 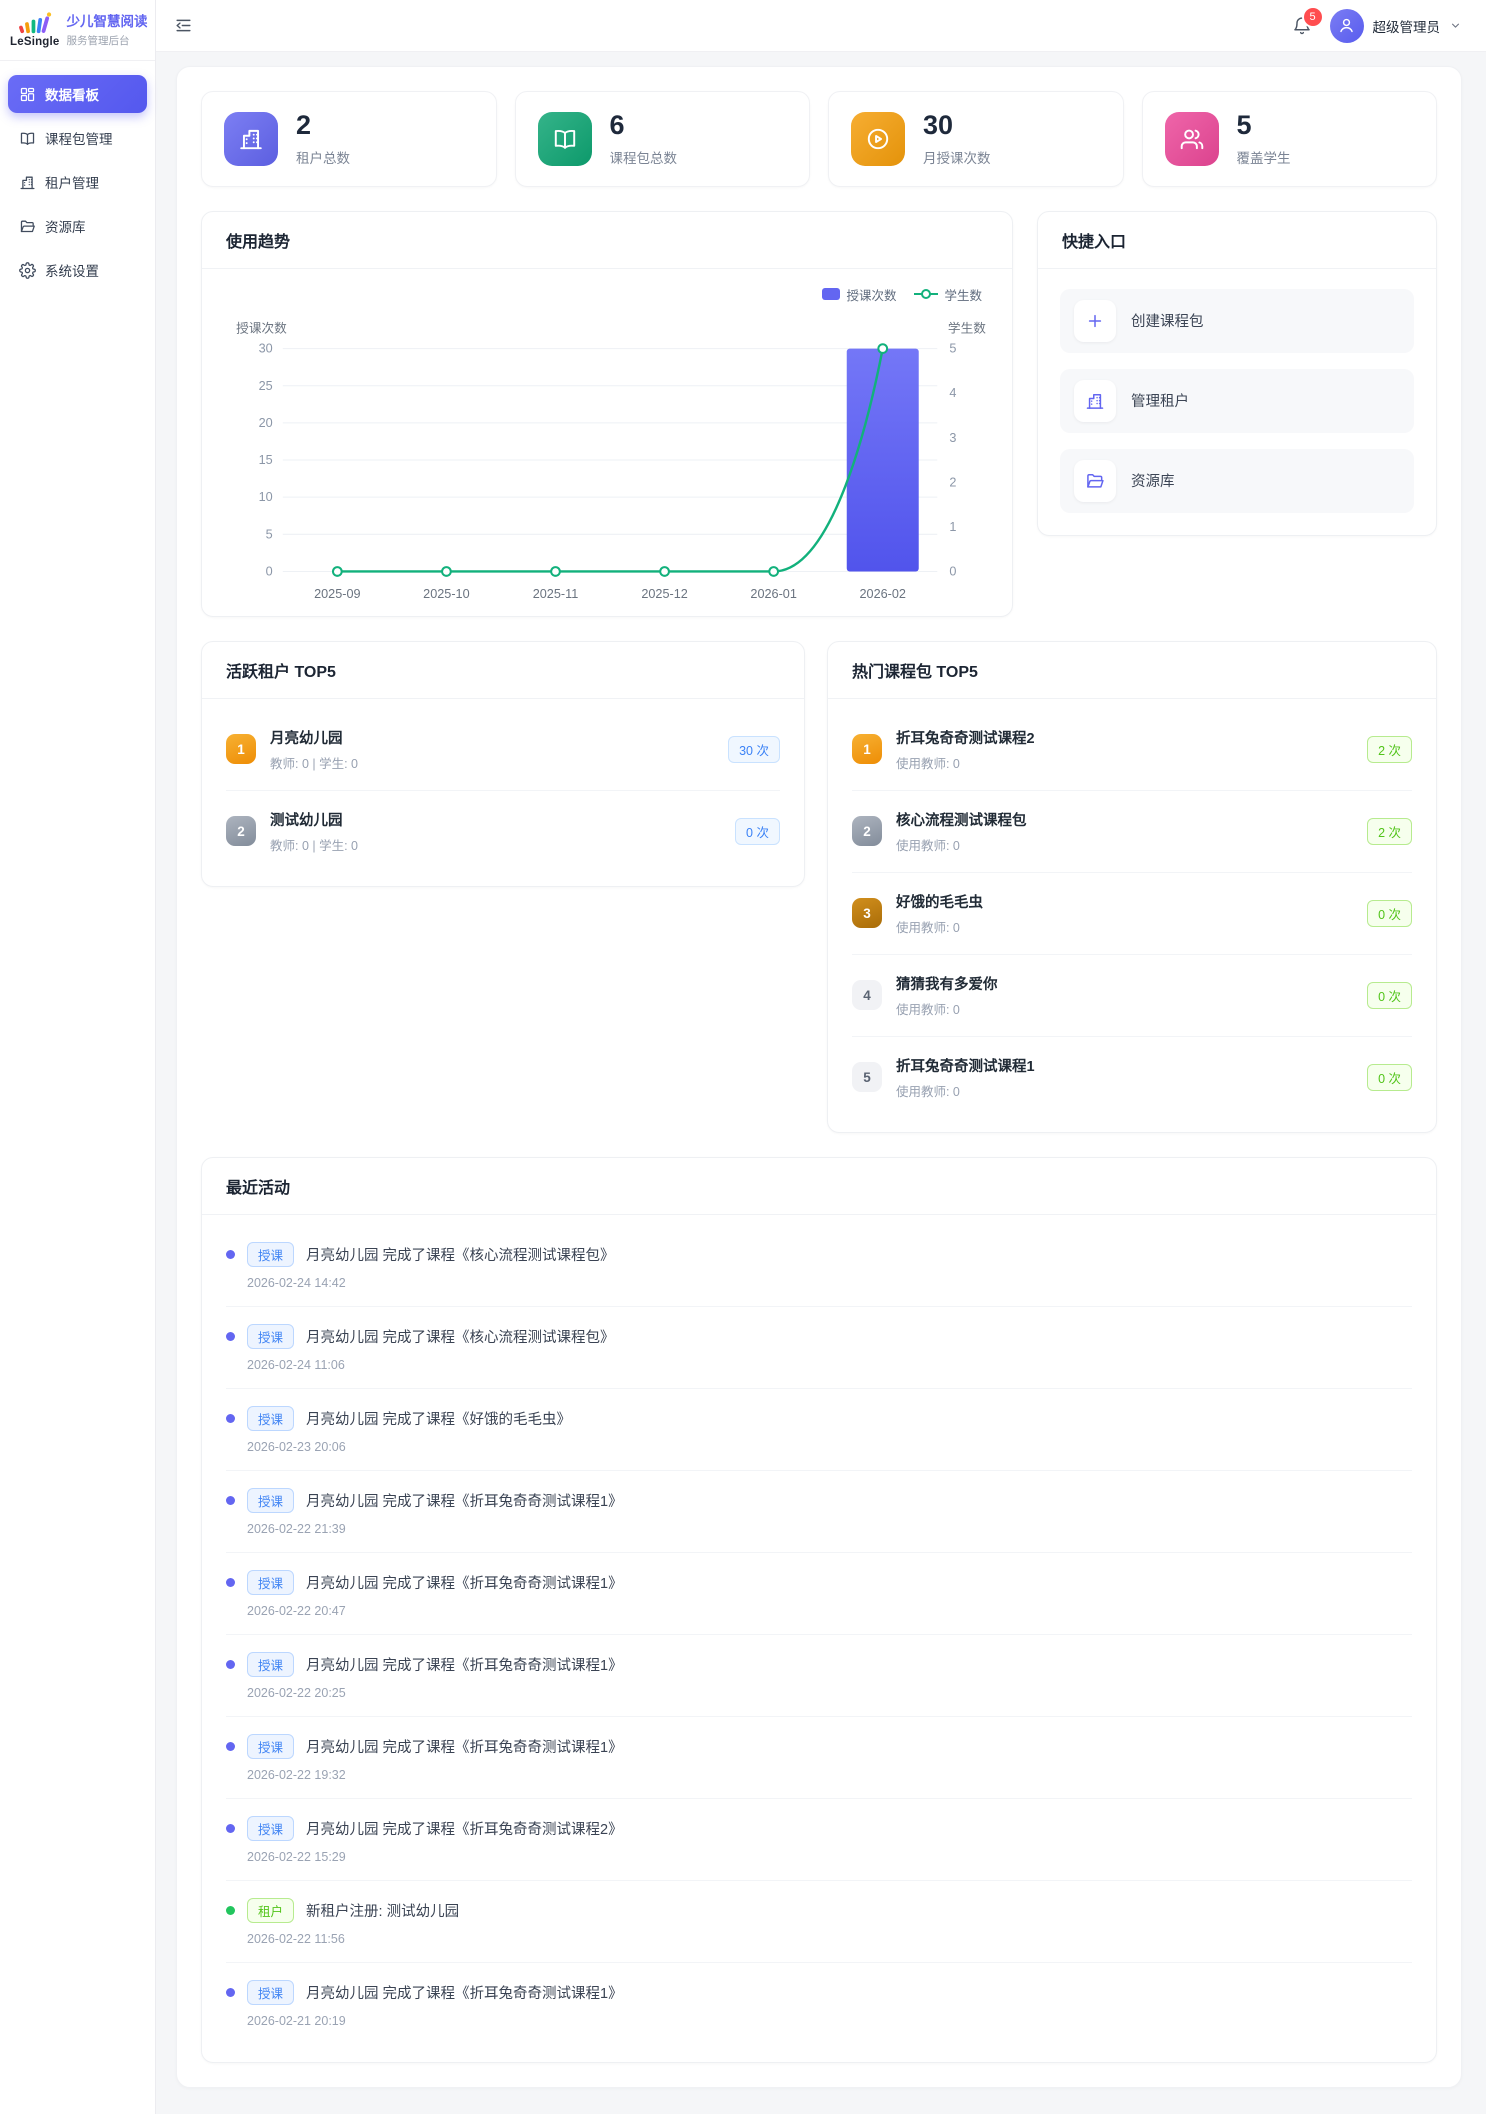 I want to click on y-axis-tick-left: 5, so click(x=269, y=534).